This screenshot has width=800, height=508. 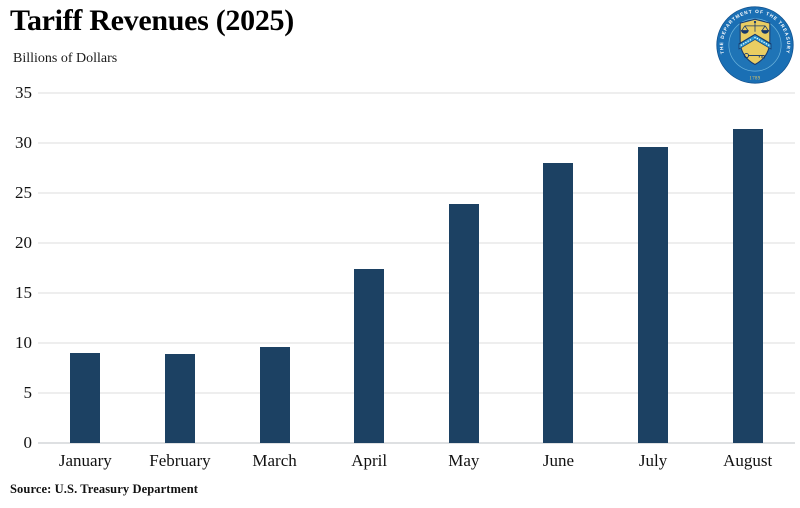 I want to click on x-label-april: April, so click(x=369, y=460).